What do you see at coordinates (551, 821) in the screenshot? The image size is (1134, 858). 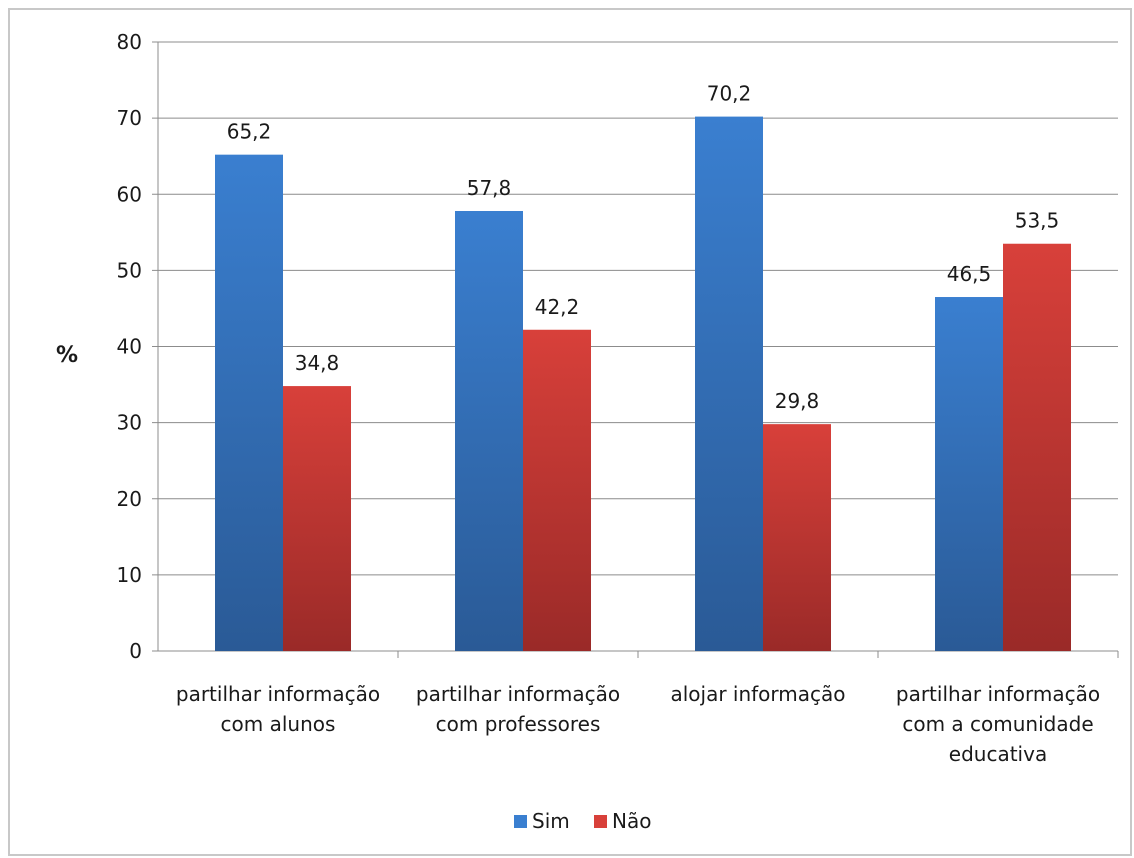 I see `legend-label-sim: Sim` at bounding box center [551, 821].